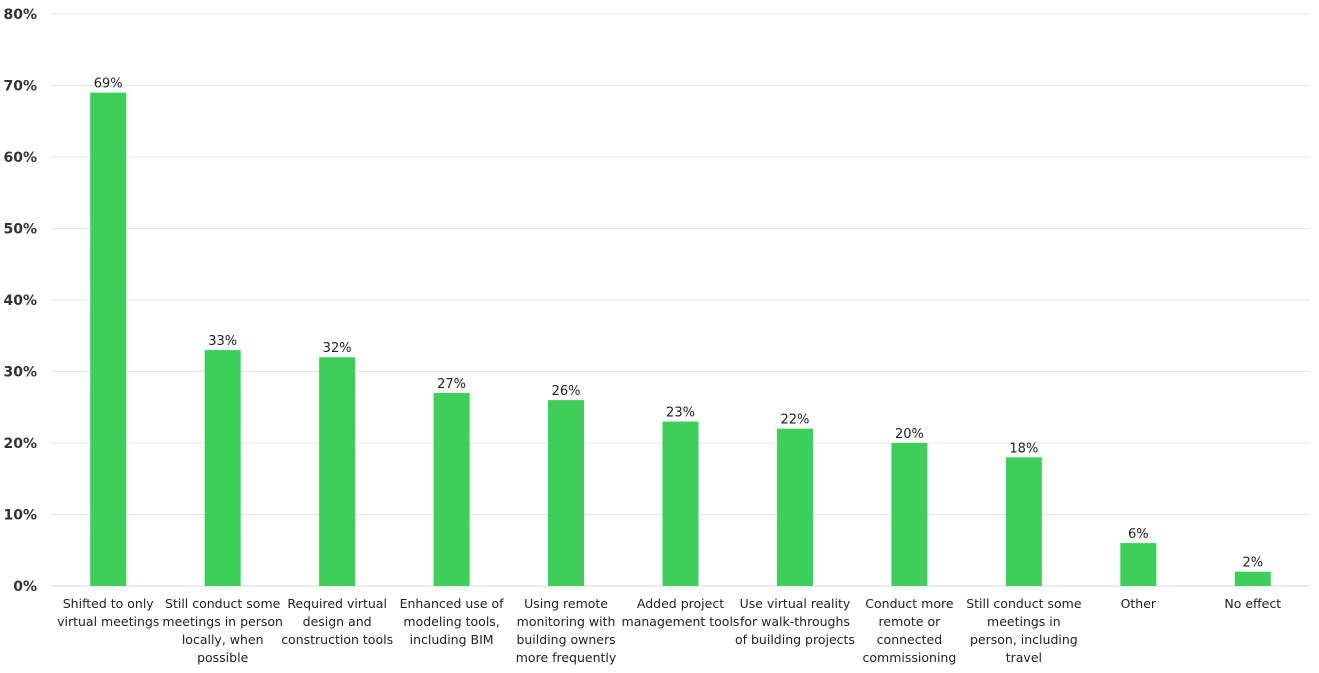  Describe the element at coordinates (909, 603) in the screenshot. I see `x-tick-label: Conduct more` at that location.